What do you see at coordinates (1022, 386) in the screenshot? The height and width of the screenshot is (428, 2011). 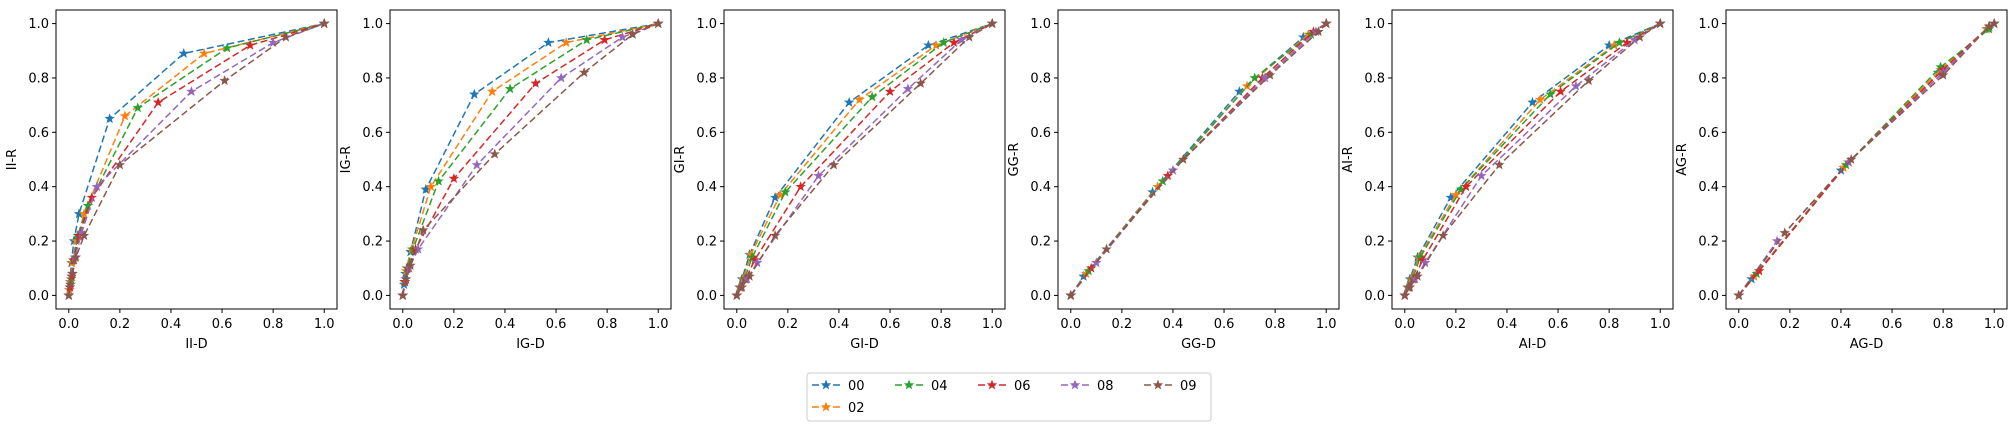 I see `legend-label: 06` at bounding box center [1022, 386].